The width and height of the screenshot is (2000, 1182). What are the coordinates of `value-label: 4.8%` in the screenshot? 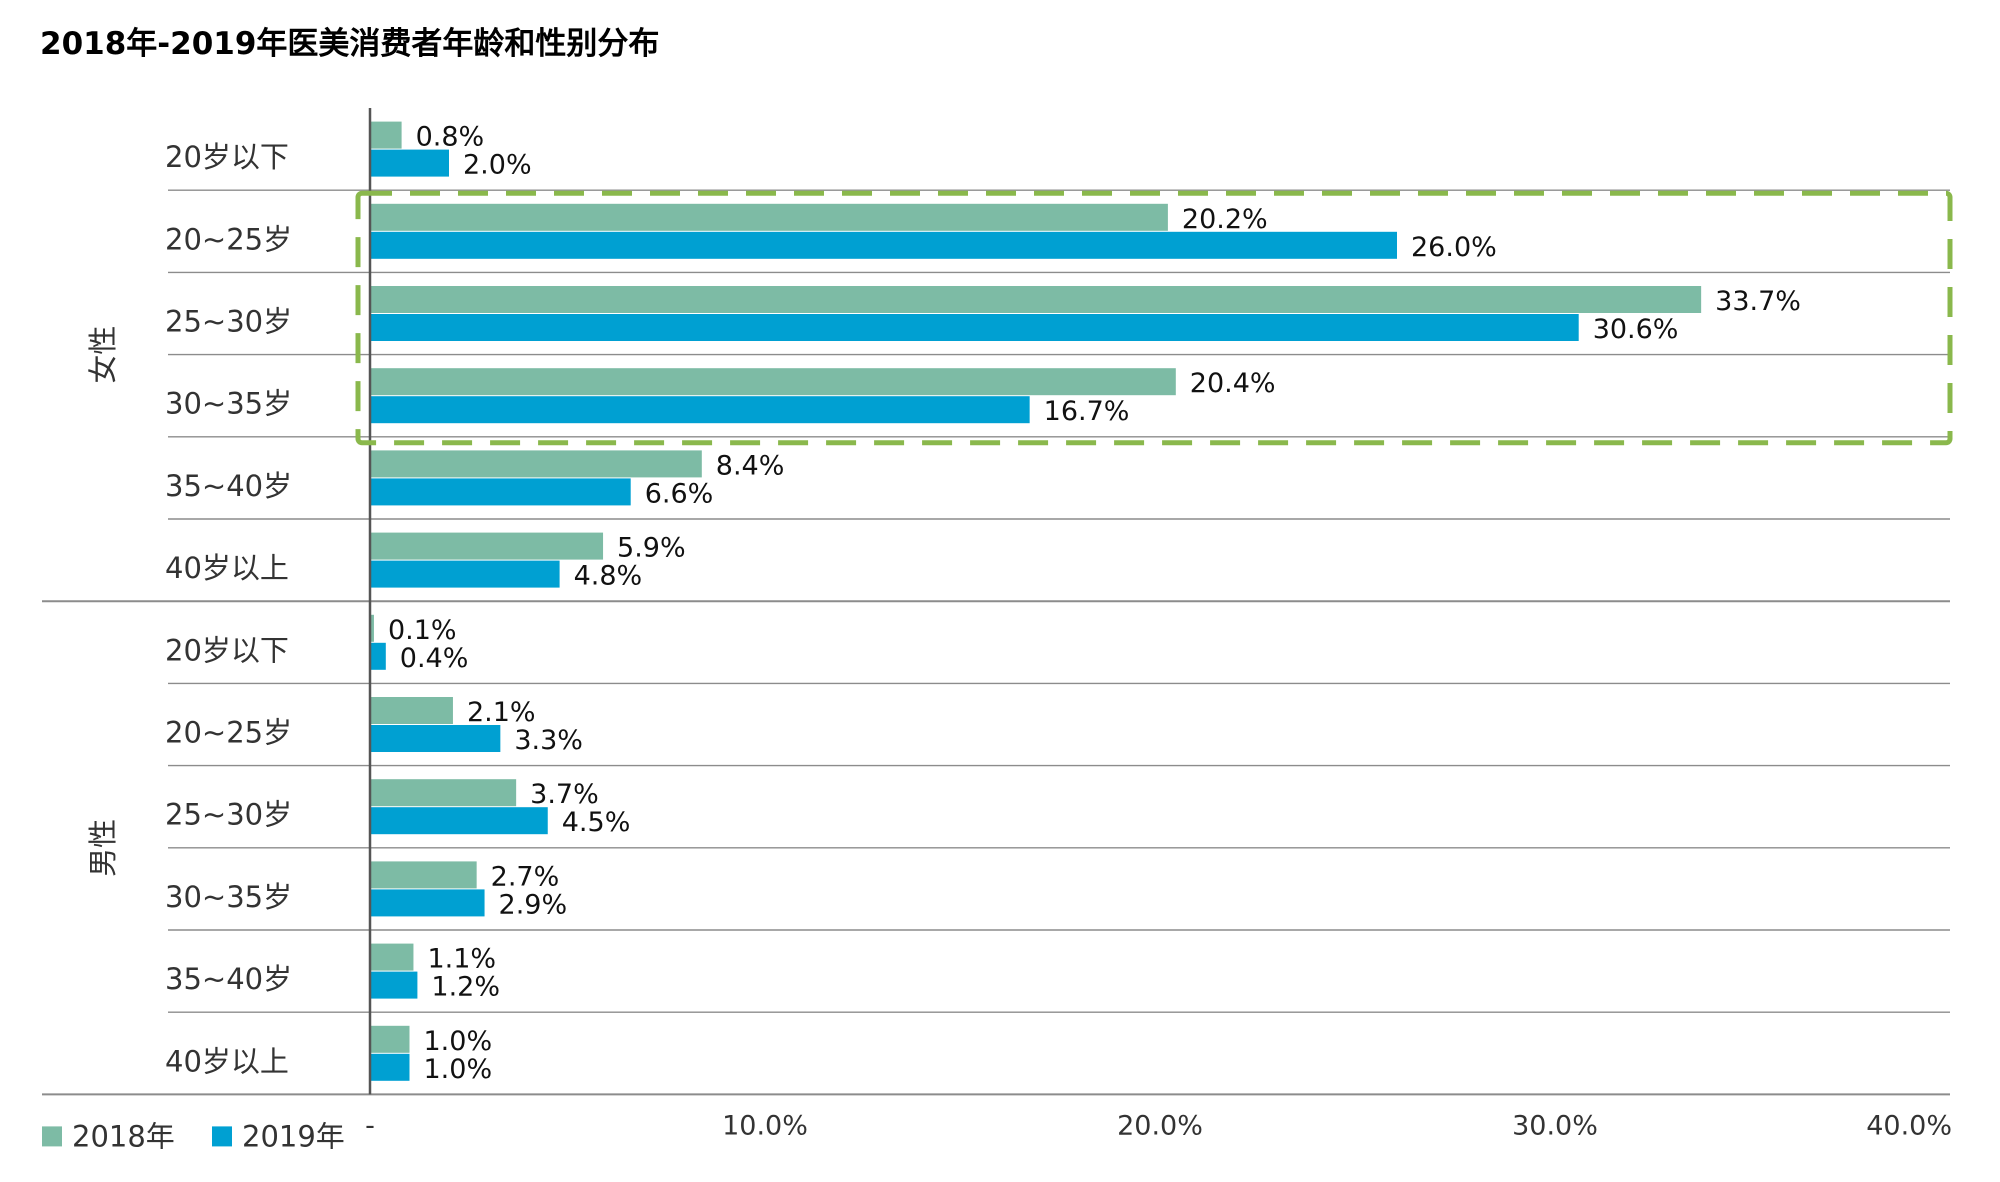 It's located at (608, 576).